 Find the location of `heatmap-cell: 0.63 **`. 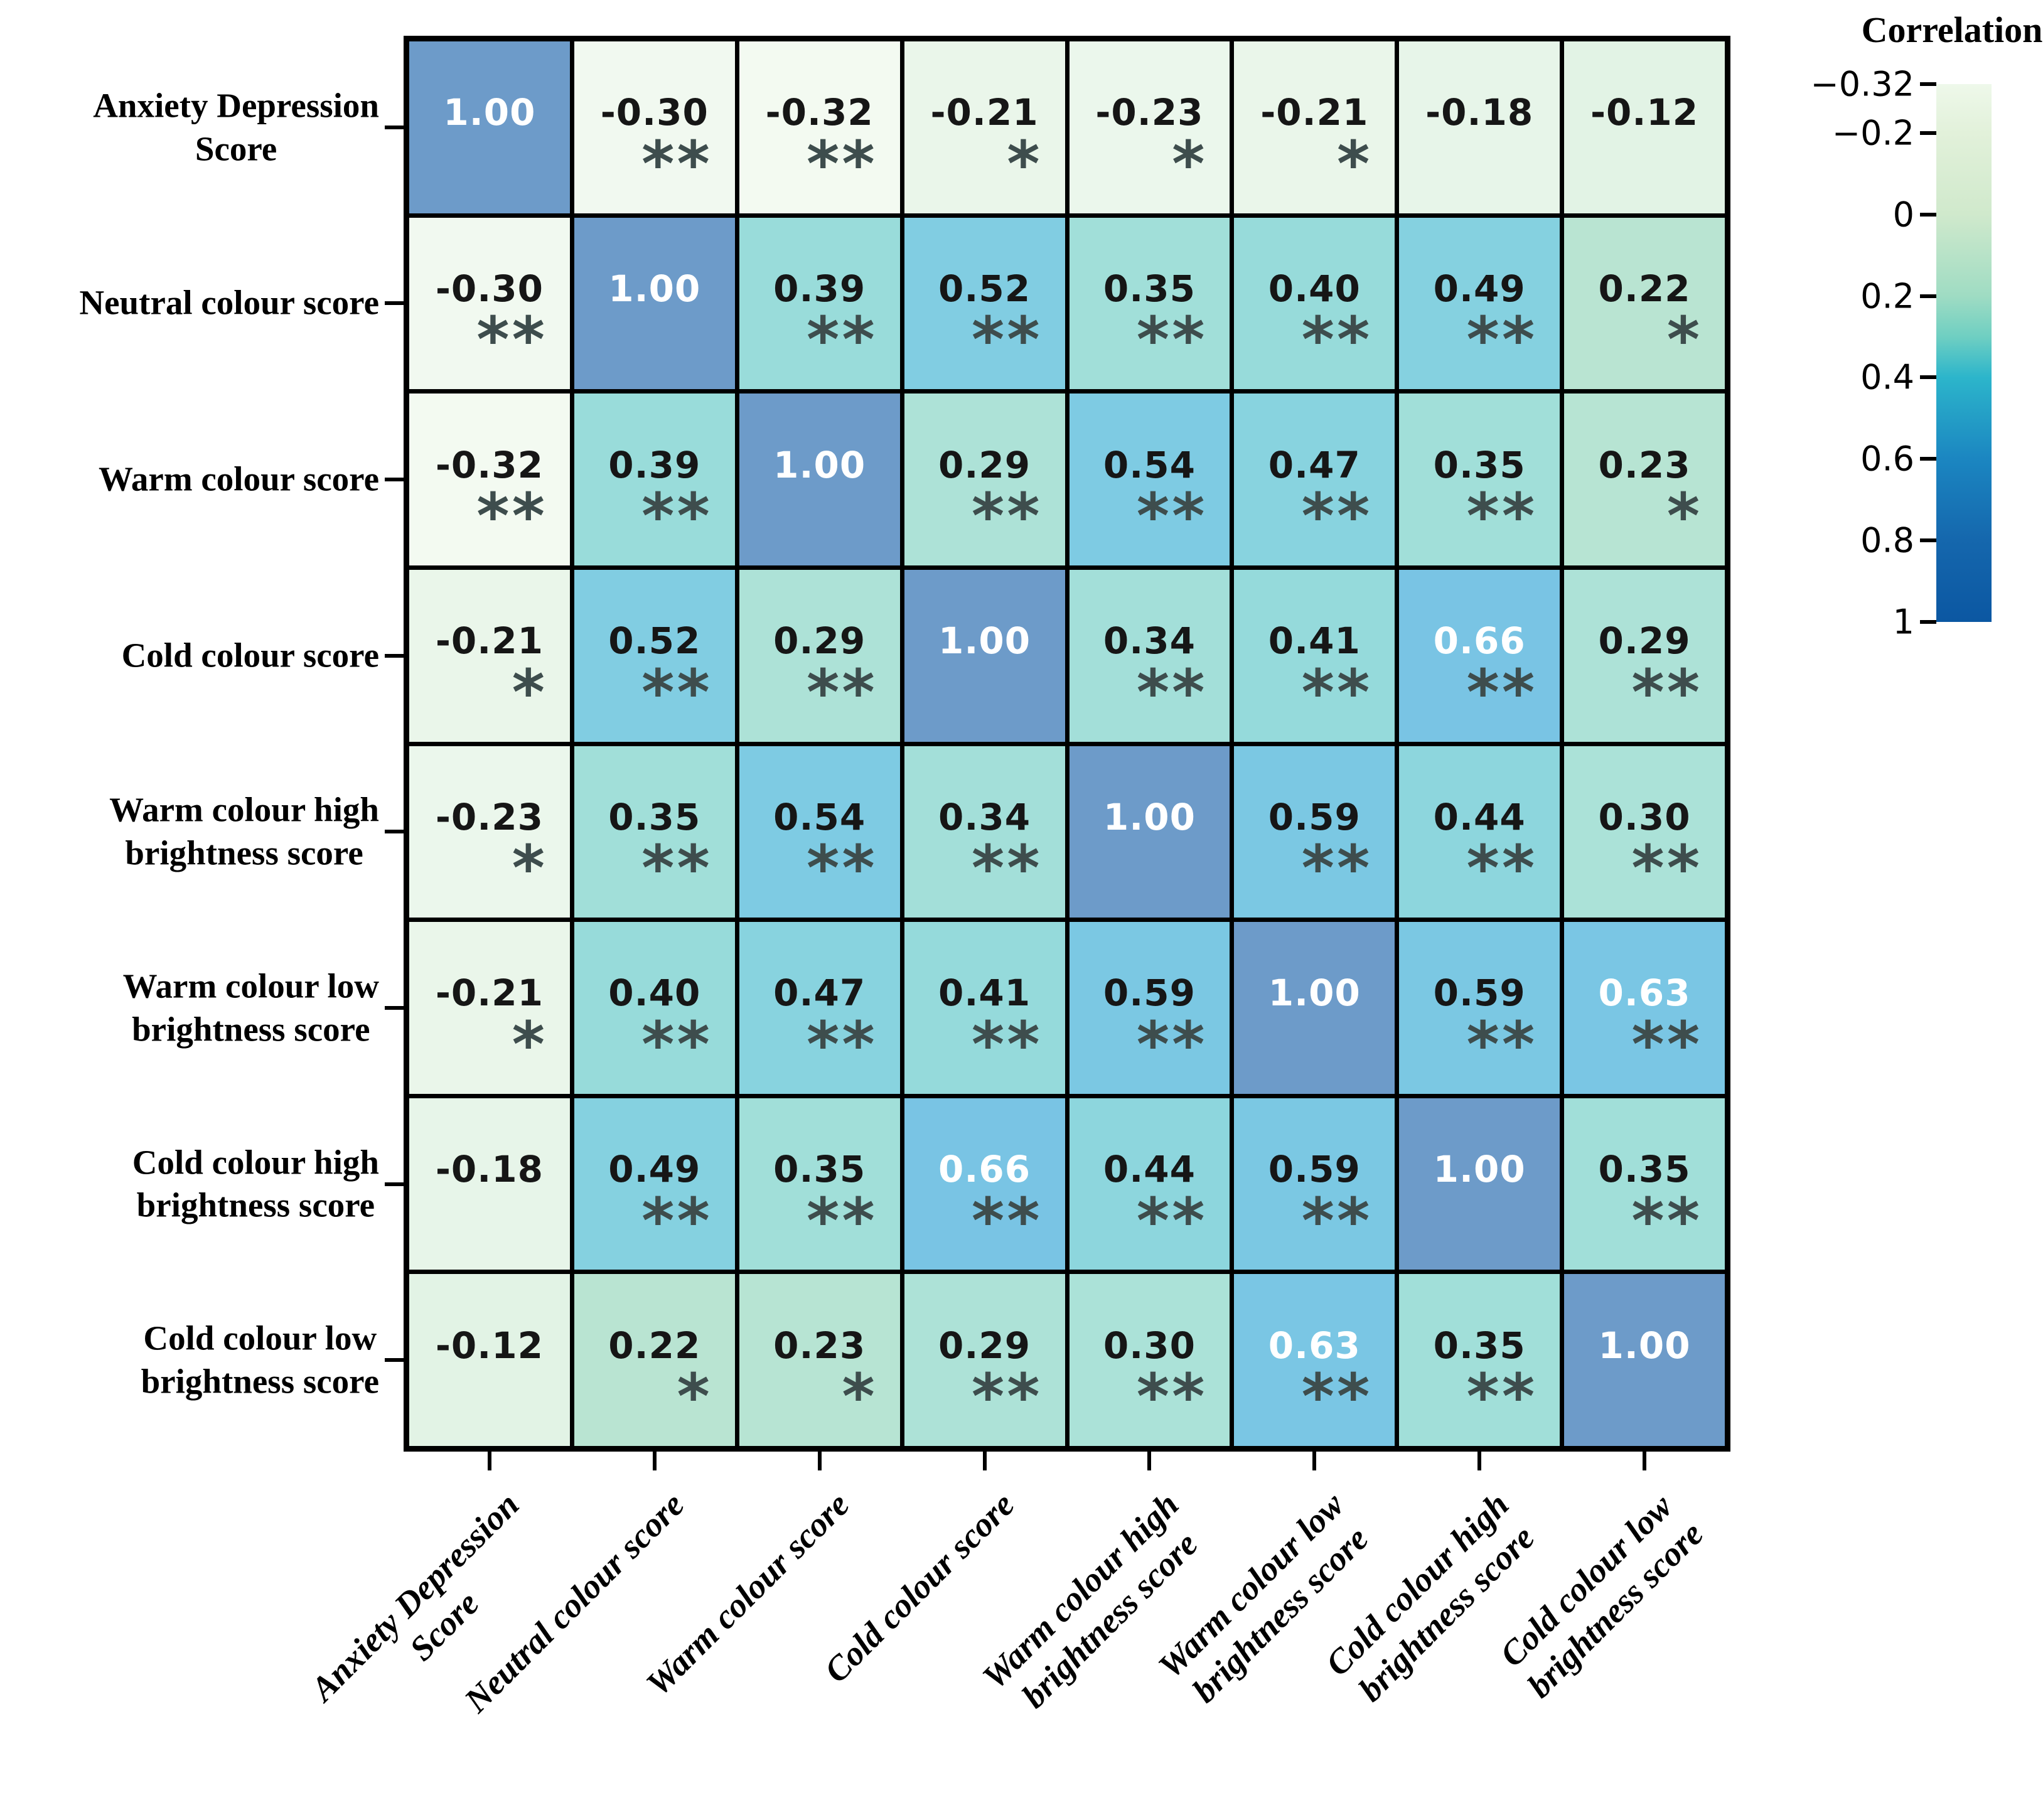

heatmap-cell: 0.63 ** is located at coordinates (1314, 1360).